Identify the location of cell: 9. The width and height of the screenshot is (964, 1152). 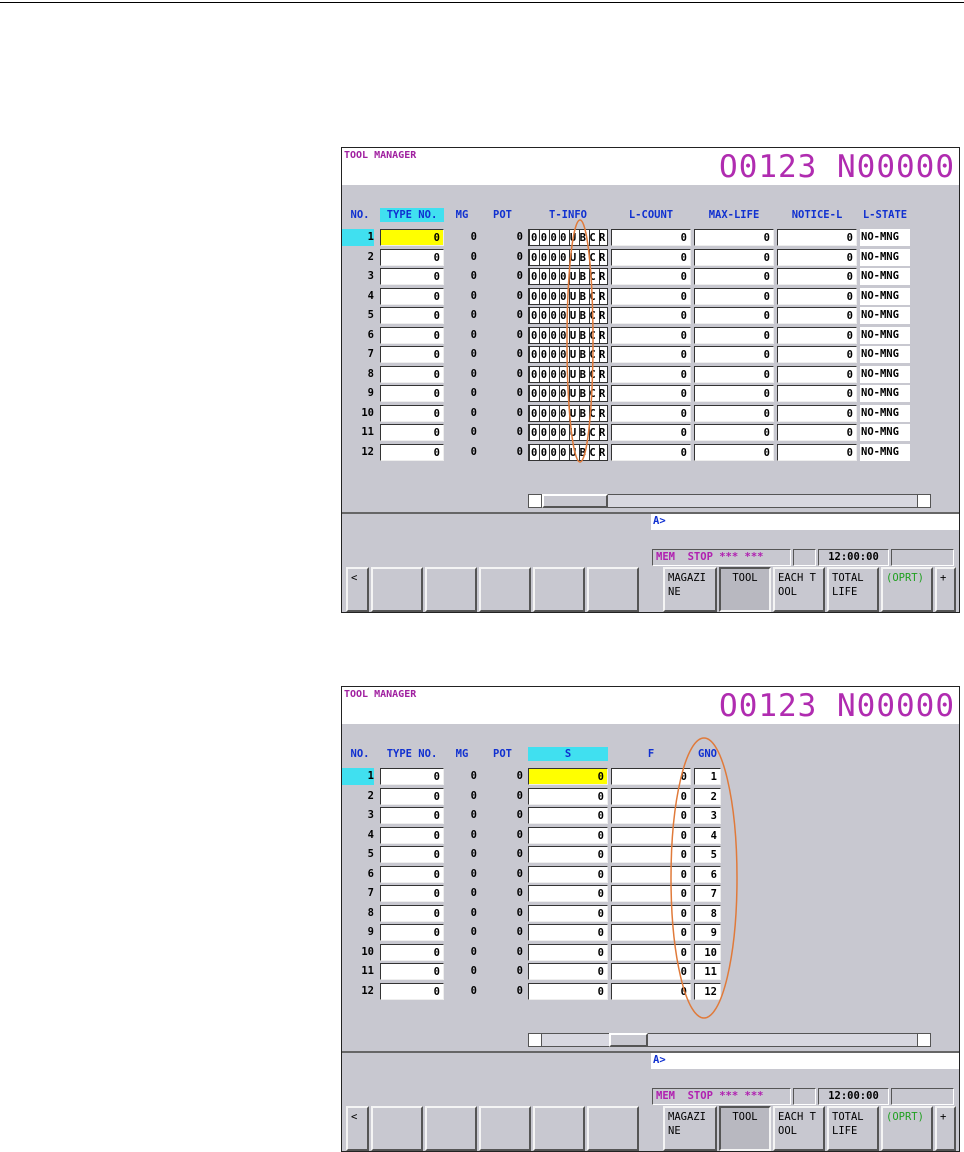
(707, 932).